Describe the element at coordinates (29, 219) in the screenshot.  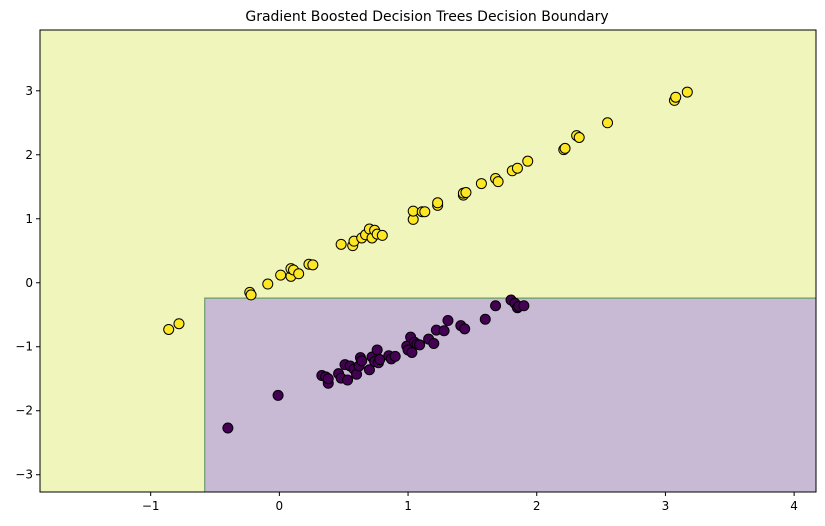
I see `y-tick-label: 1` at that location.